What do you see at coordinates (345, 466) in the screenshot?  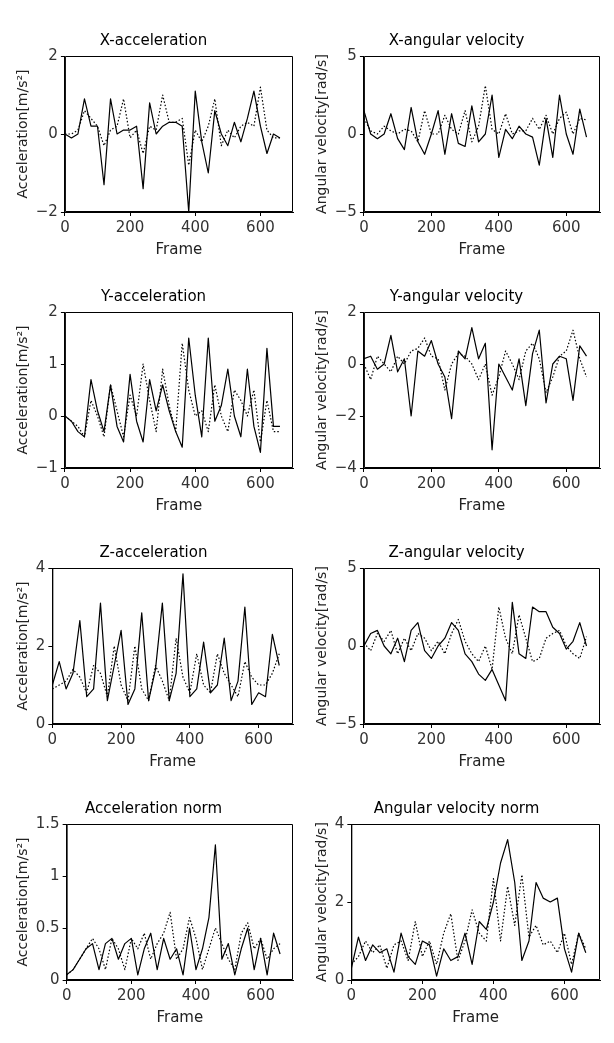 I see `y-tick-label: −4` at bounding box center [345, 466].